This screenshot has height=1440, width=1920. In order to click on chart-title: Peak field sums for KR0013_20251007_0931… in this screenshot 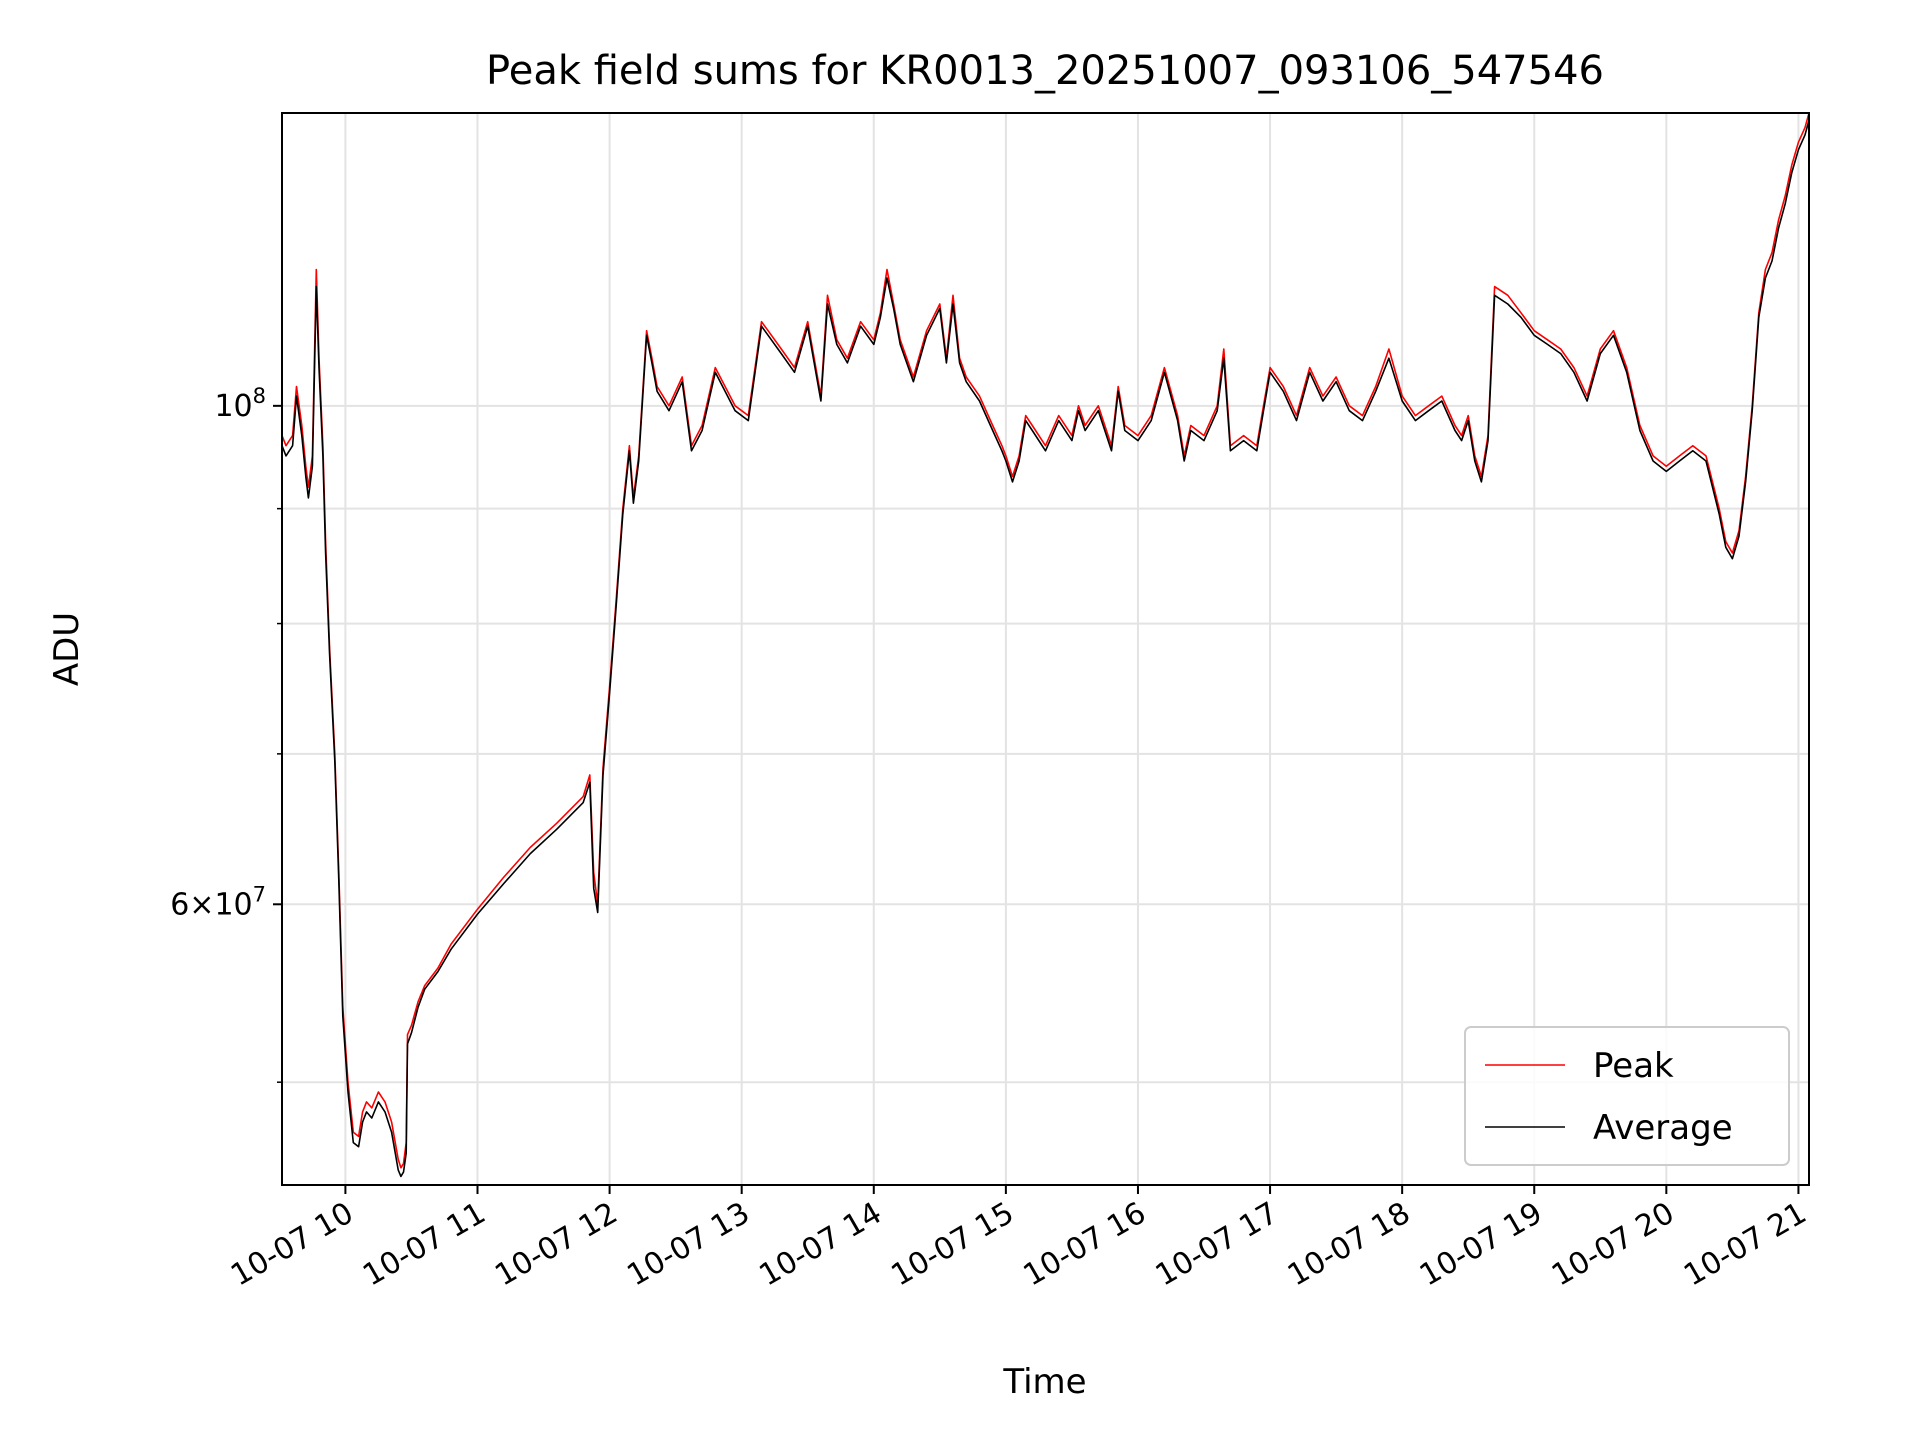, I will do `click(1045, 71)`.